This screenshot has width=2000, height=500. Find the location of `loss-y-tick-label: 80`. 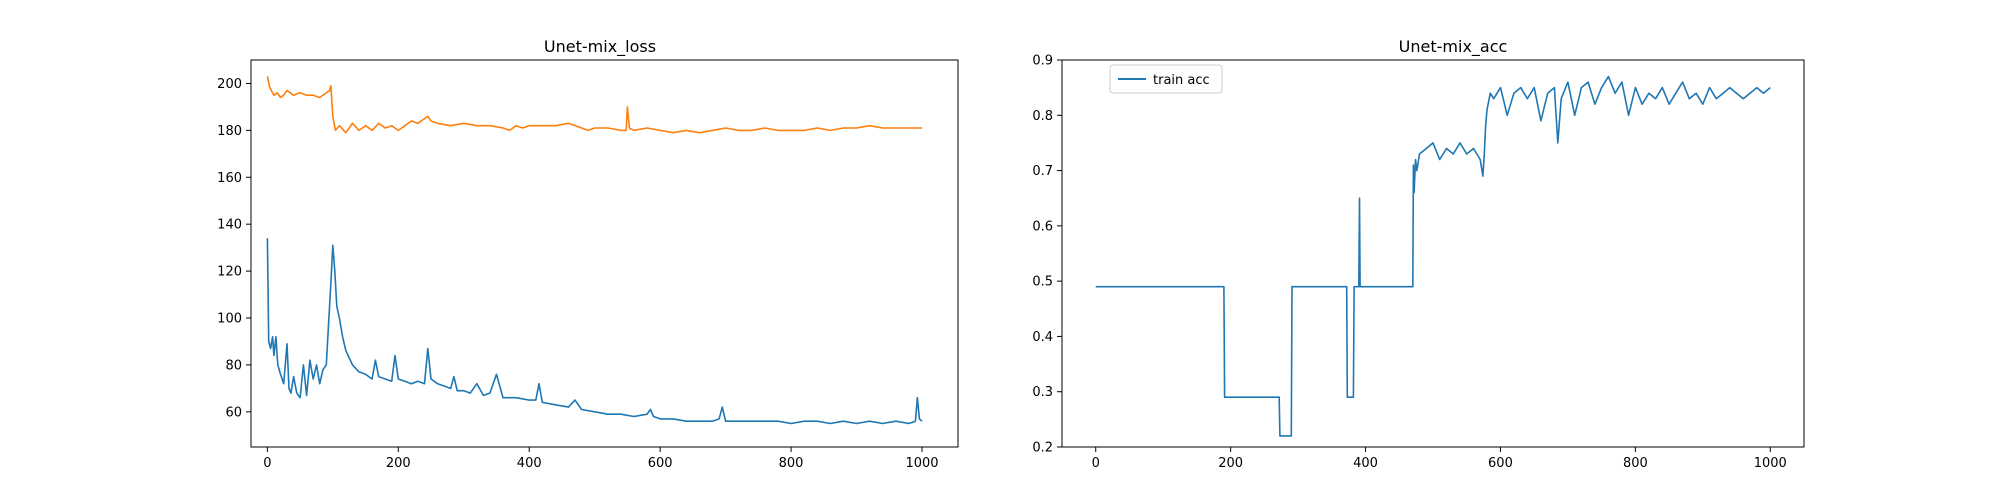

loss-y-tick-label: 80 is located at coordinates (233, 365).